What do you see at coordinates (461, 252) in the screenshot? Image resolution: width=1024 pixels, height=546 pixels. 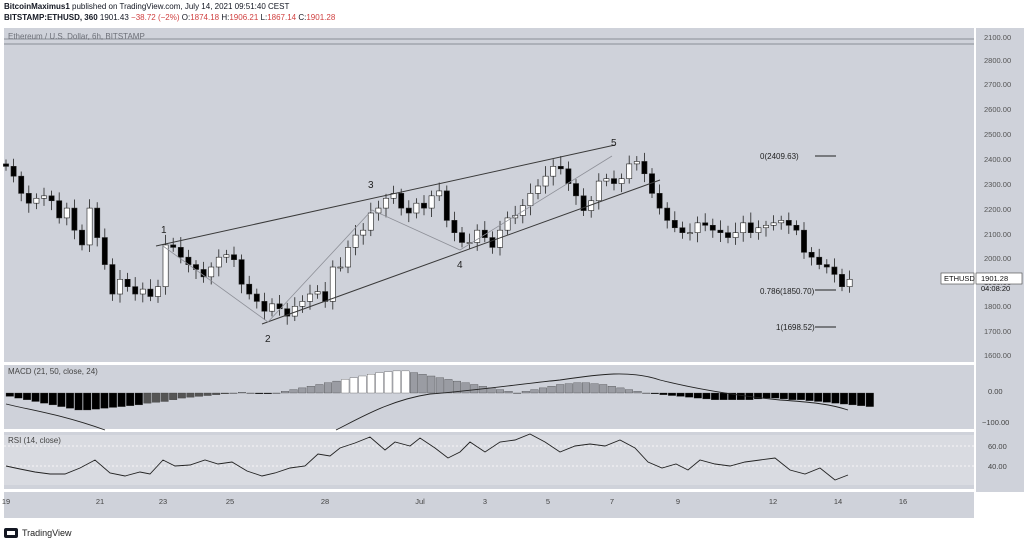 I see `wedge-lower-line` at bounding box center [461, 252].